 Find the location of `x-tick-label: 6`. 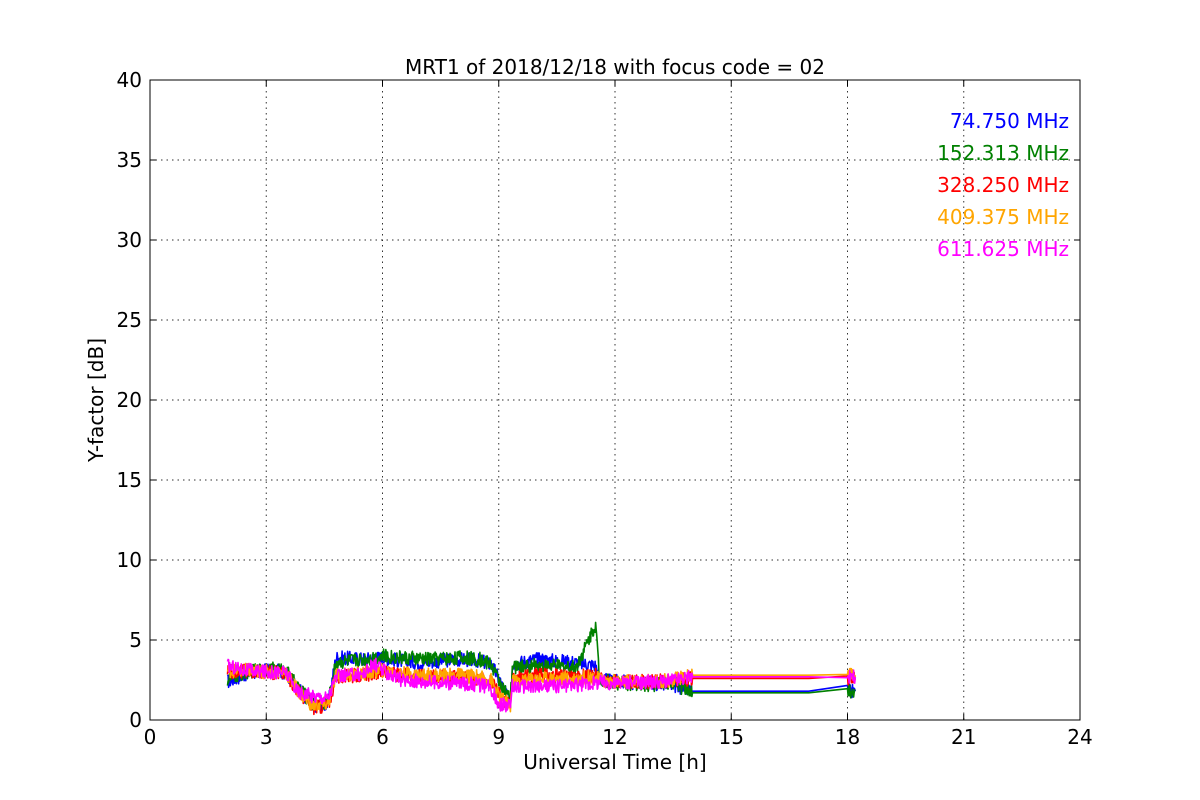

x-tick-label: 6 is located at coordinates (382, 737).